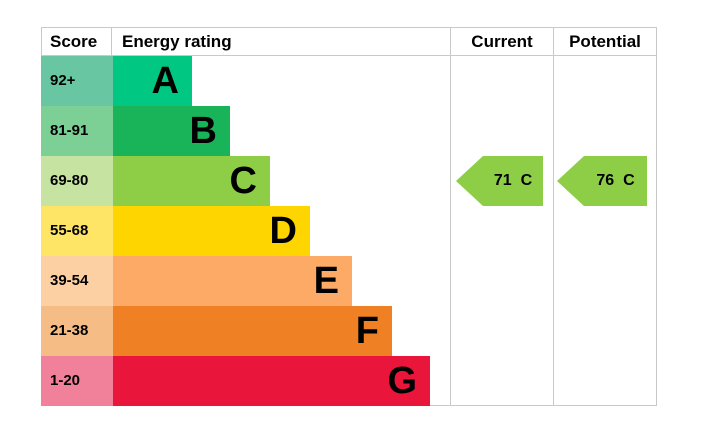  What do you see at coordinates (271, 381) in the screenshot?
I see `band-bar: G` at bounding box center [271, 381].